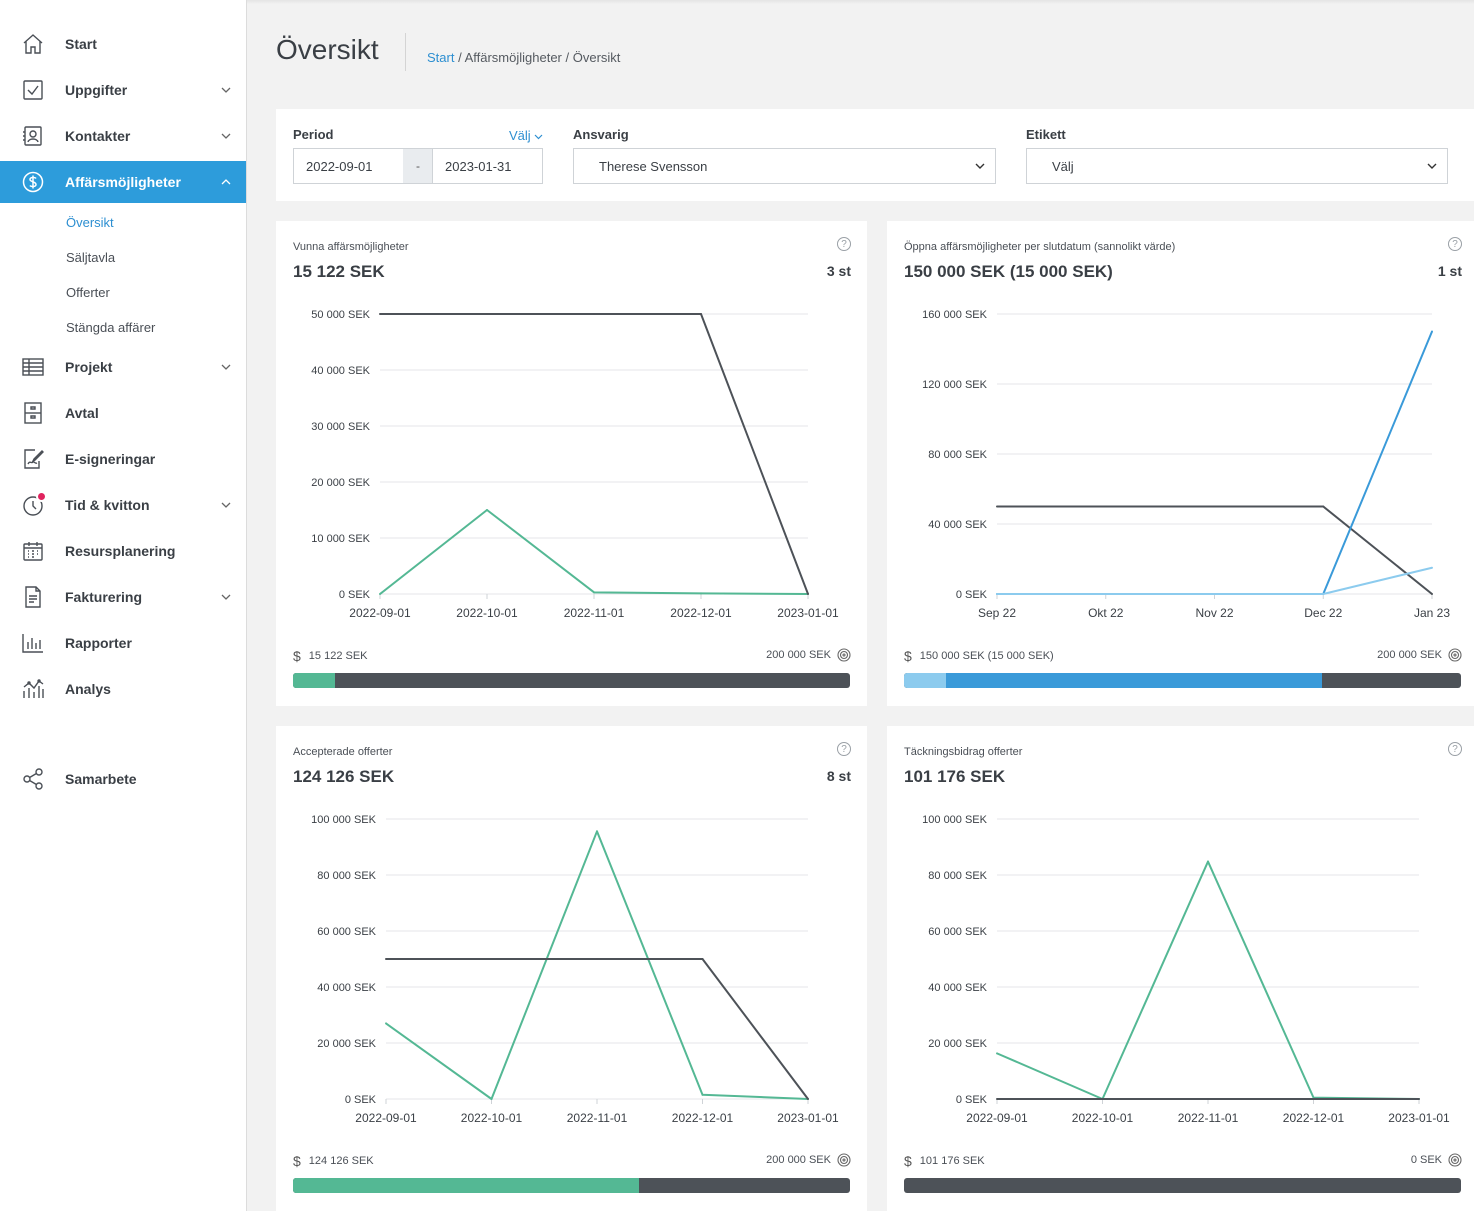  Describe the element at coordinates (123, 44) in the screenshot. I see `sidebar-item-start: Start` at that location.